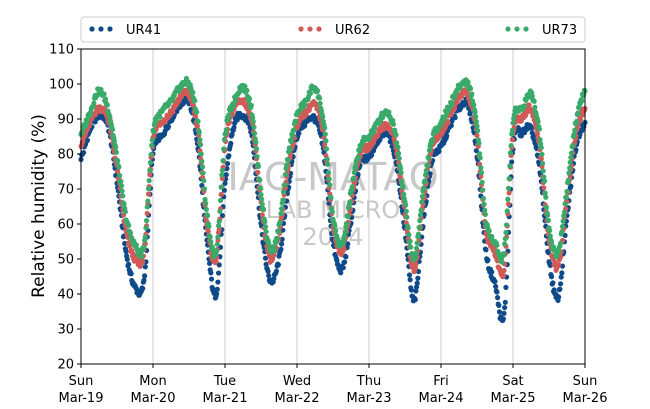 This screenshot has height=409, width=650. What do you see at coordinates (61, 50) in the screenshot?
I see `y-tick-label: 110` at bounding box center [61, 50].